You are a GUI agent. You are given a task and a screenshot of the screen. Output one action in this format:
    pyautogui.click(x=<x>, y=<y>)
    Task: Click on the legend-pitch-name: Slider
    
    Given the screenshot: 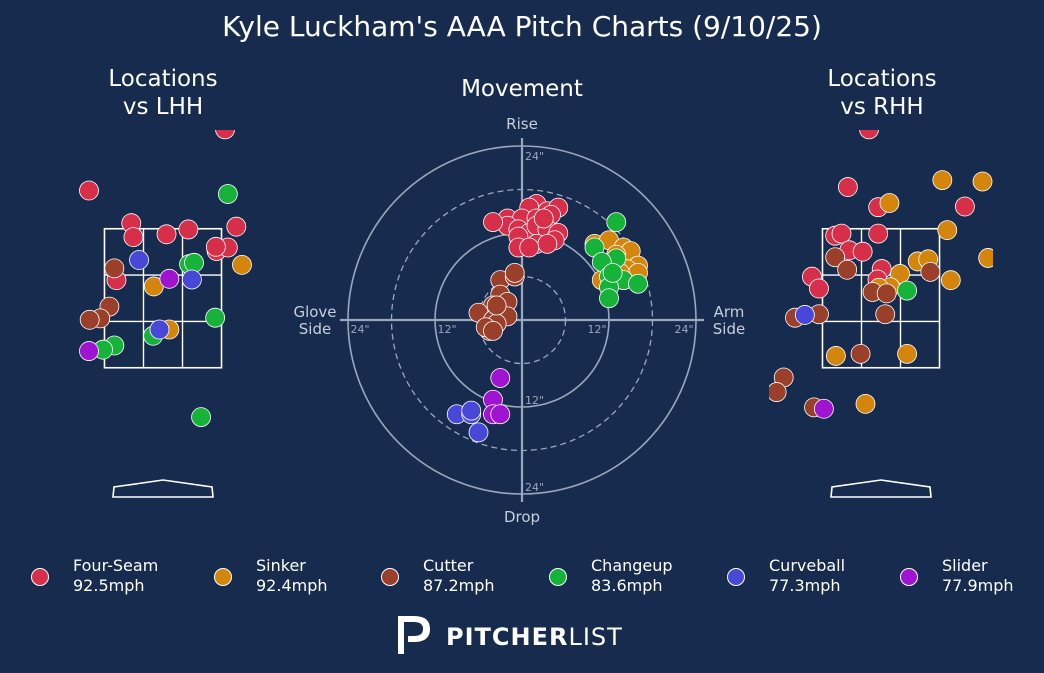 What is the action you would take?
    pyautogui.click(x=965, y=565)
    